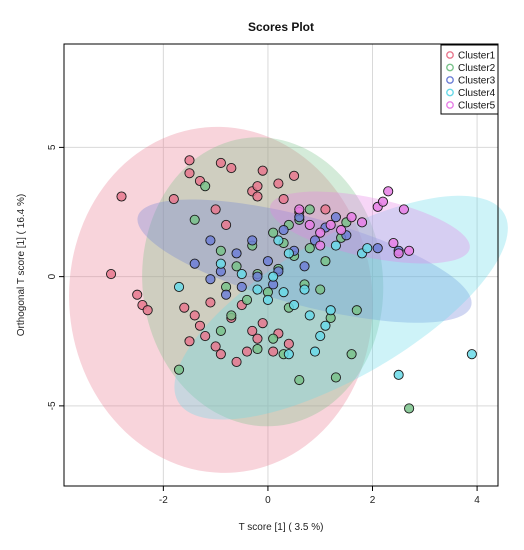 This screenshot has height=550, width=524. I want to click on legend-label-cluster1: Cluster1, so click(477, 56).